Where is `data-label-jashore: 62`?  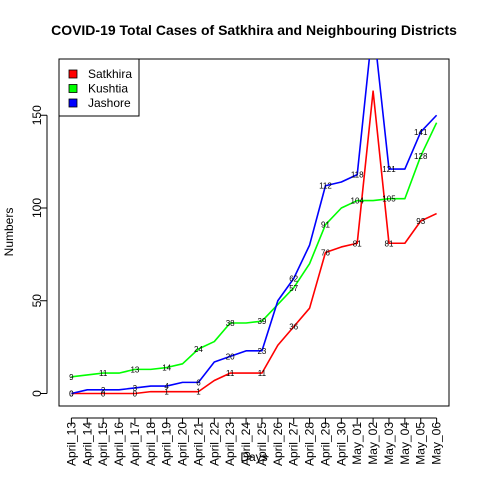 data-label-jashore: 62 is located at coordinates (293, 278).